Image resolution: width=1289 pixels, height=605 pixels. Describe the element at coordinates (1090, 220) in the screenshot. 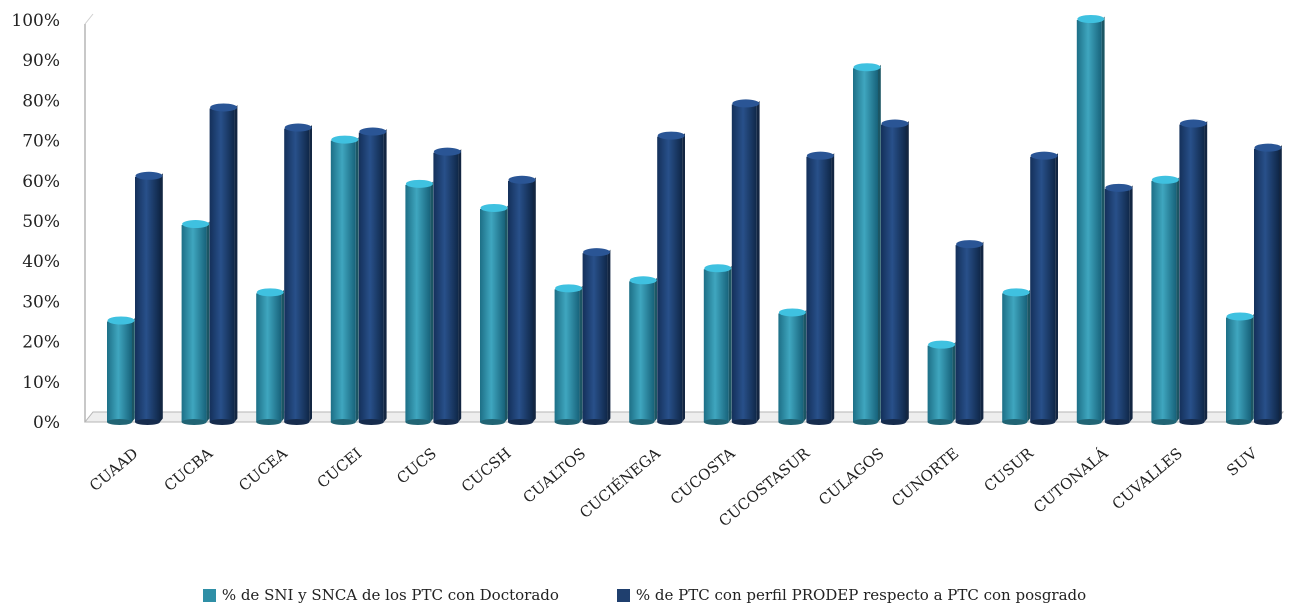

I see `bar-1-cutonalá` at that location.